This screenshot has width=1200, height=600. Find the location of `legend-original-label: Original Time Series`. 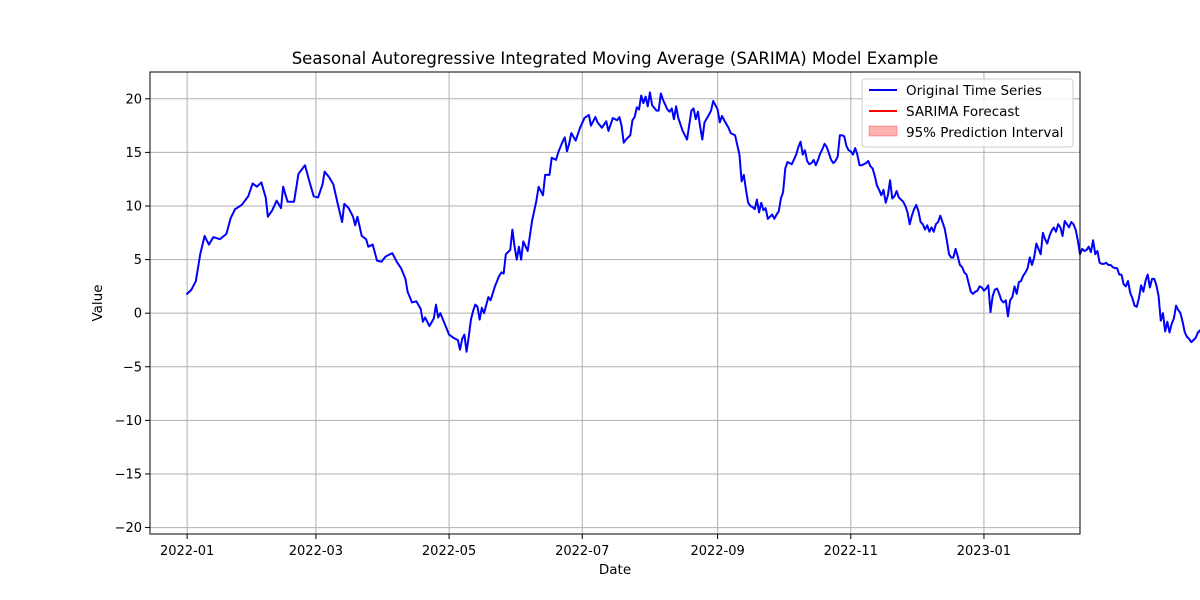

legend-original-label: Original Time Series is located at coordinates (974, 91).